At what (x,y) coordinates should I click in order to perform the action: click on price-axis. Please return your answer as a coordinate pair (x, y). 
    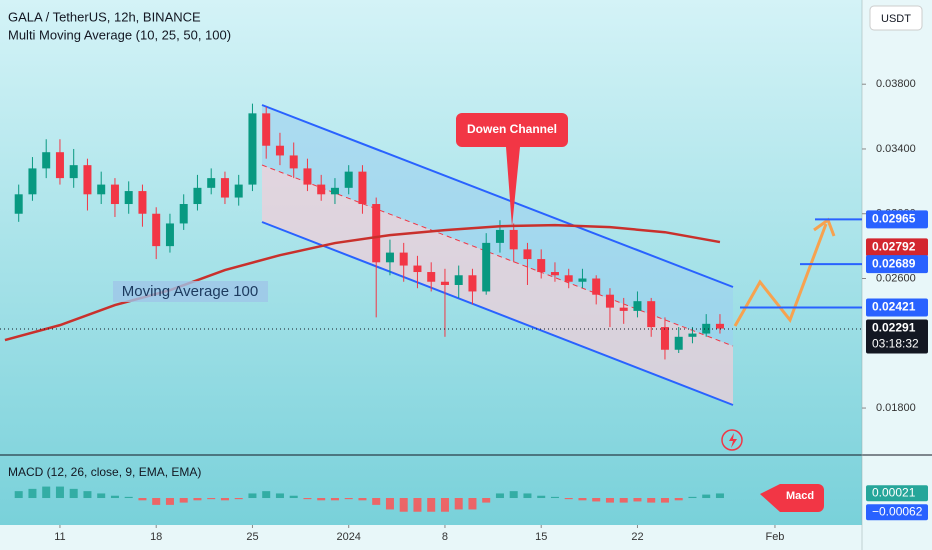
    Looking at the image, I should click on (897, 275).